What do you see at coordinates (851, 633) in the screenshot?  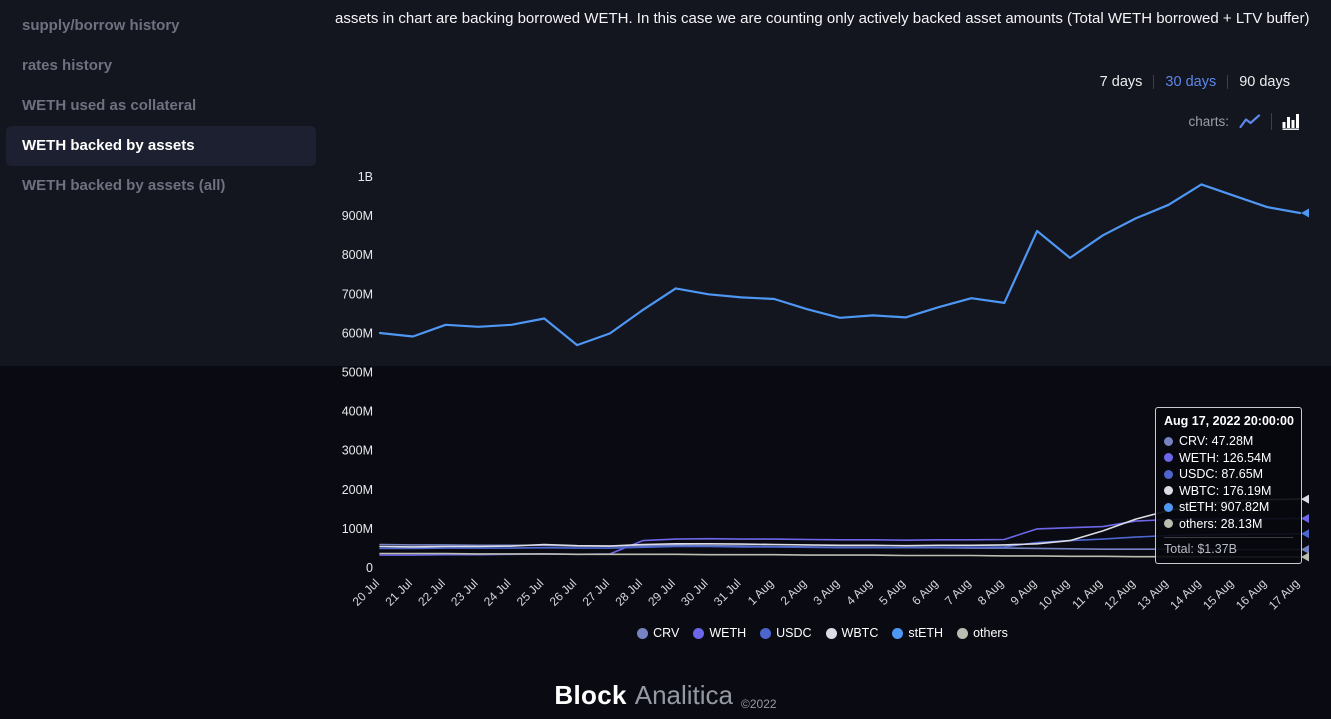 I see `legend-item-WBTC: WBTC` at bounding box center [851, 633].